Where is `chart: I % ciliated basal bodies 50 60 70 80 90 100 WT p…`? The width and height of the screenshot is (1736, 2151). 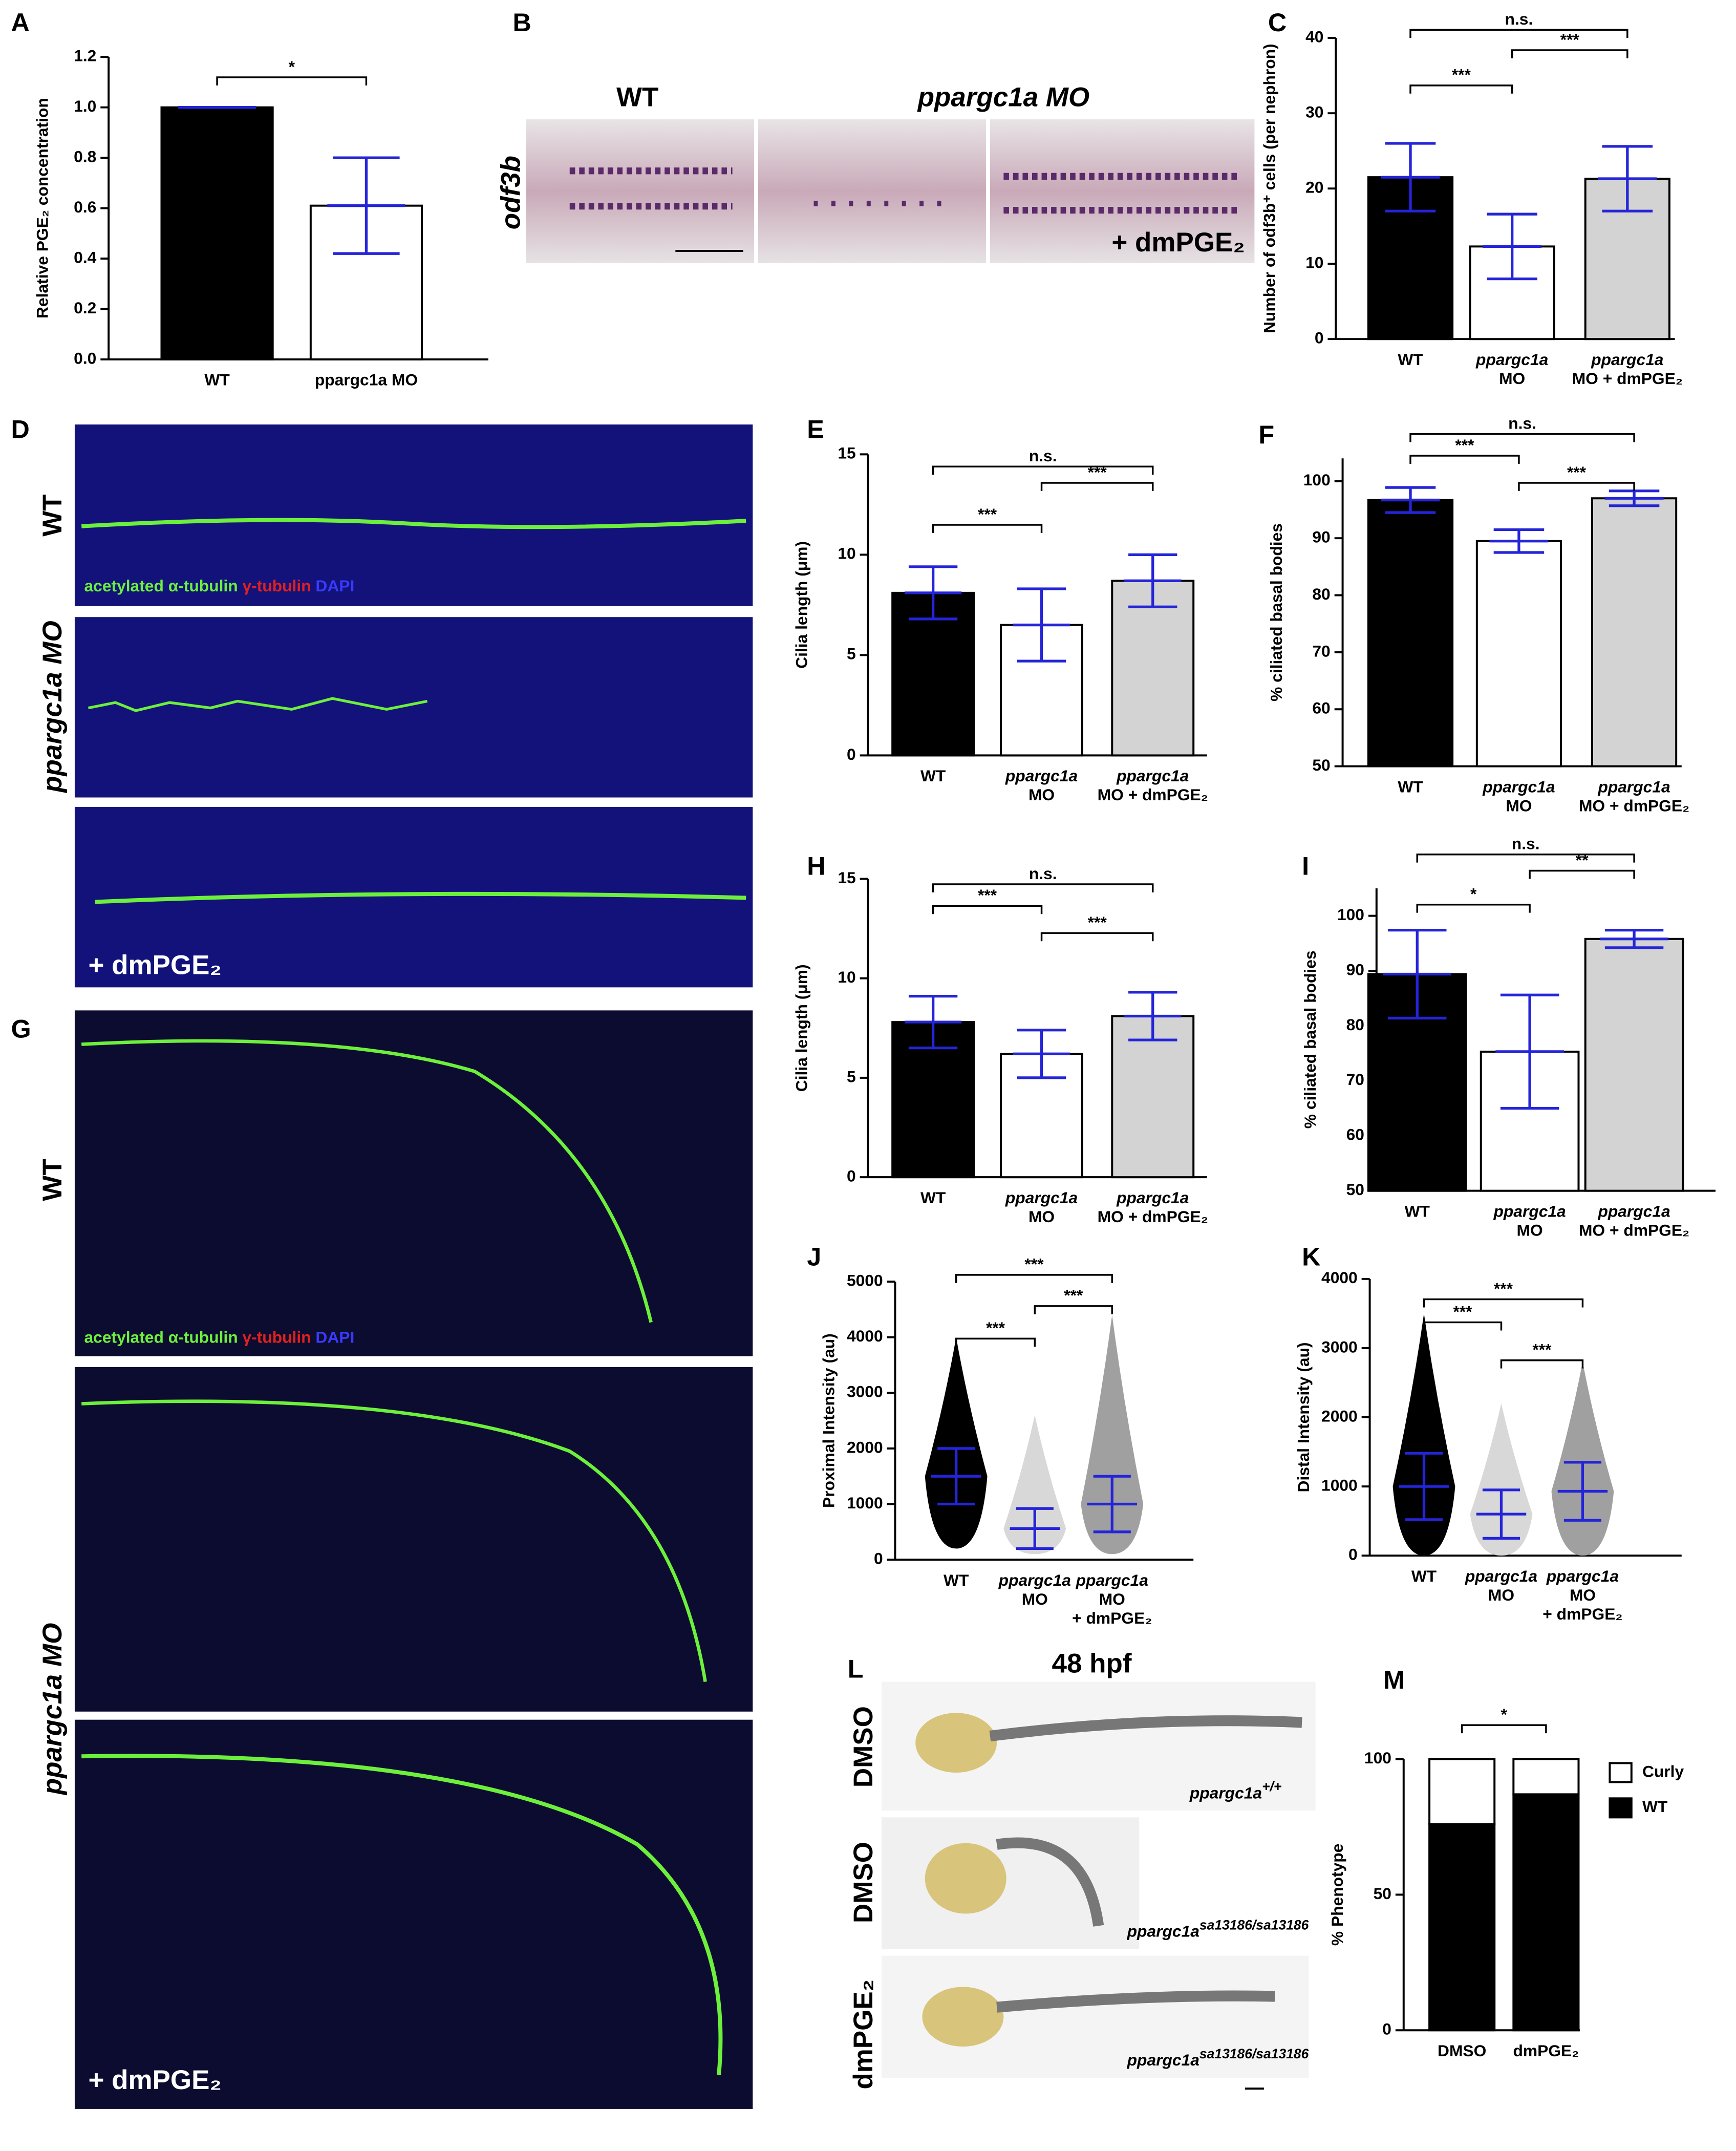 chart: I % ciliated basal bodies 50 60 70 80 90 100 WT p… is located at coordinates (1508, 1037).